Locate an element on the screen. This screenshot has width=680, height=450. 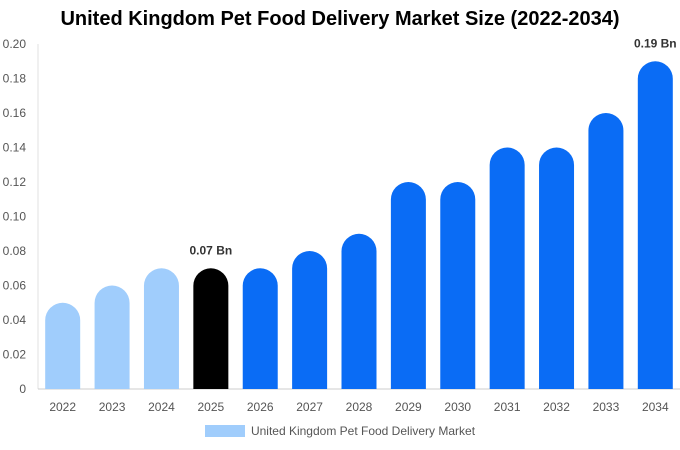
x-tick-label: 2026 is located at coordinates (260, 407).